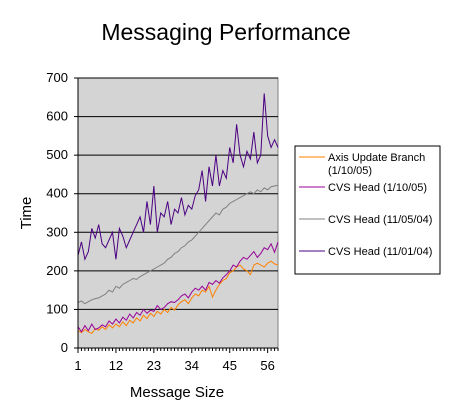  What do you see at coordinates (380, 252) in the screenshot?
I see `legend-label-3: CVS Head (11/01/04)` at bounding box center [380, 252].